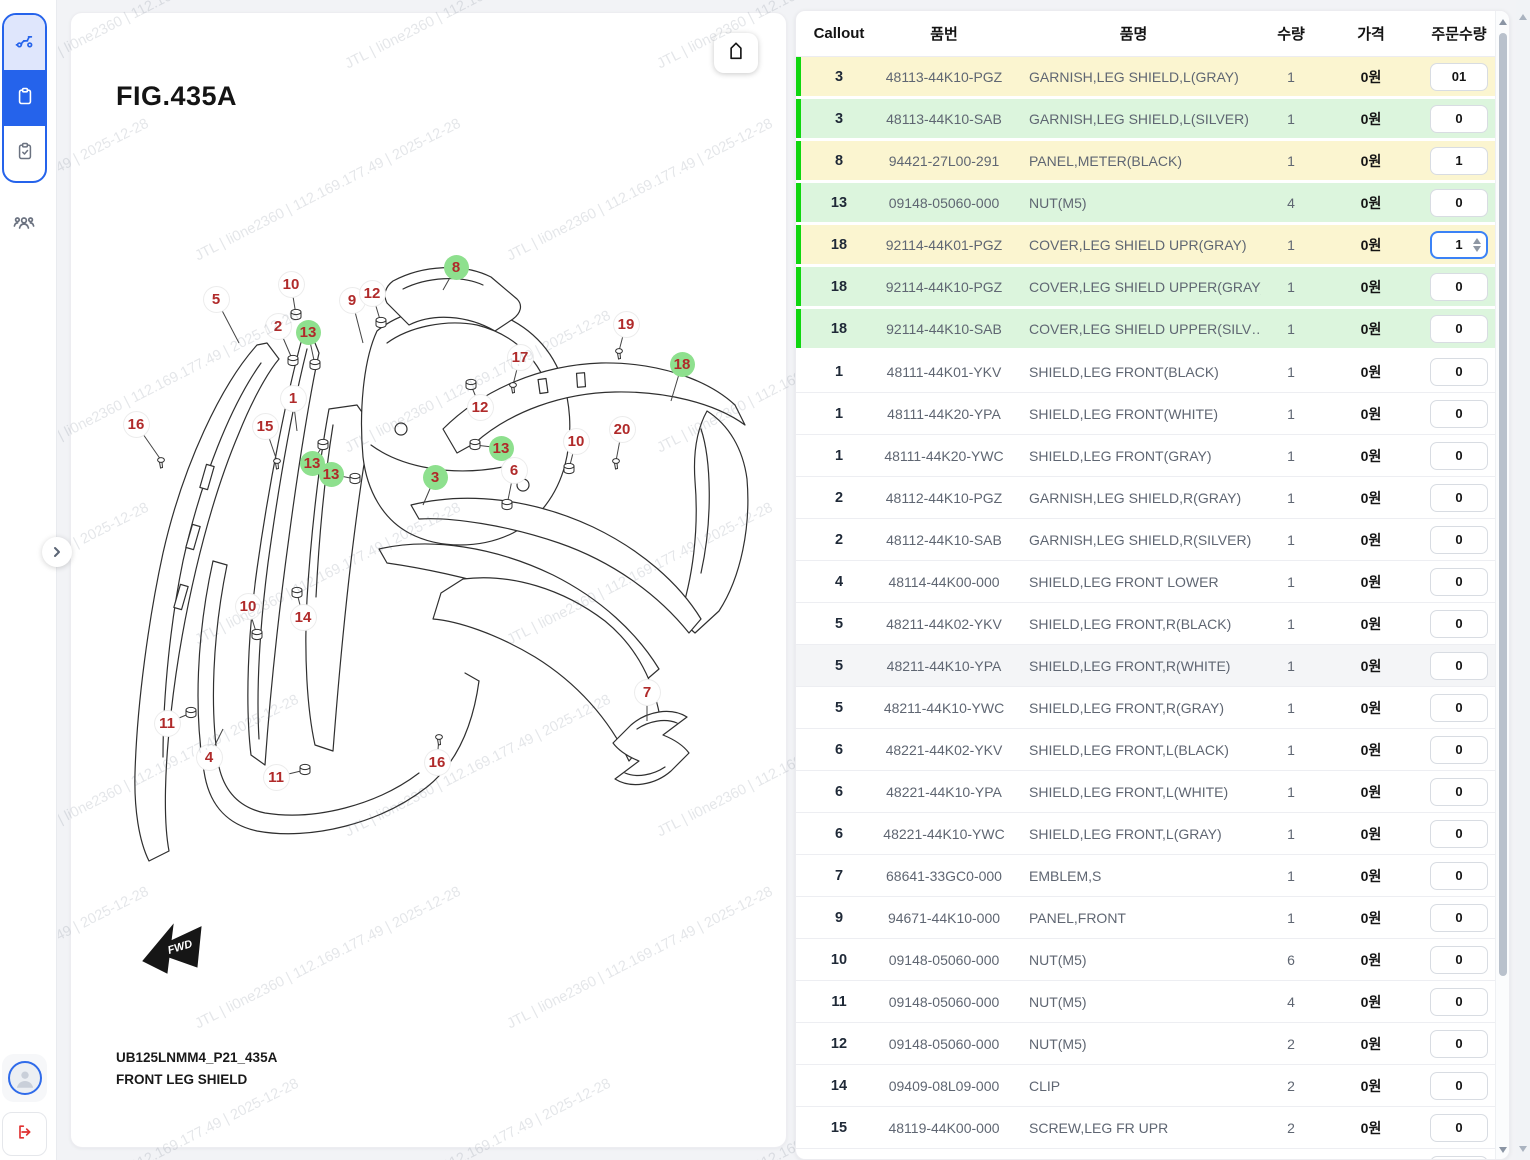 The width and height of the screenshot is (1530, 1160). I want to click on sidebar-item-parts-catalog, so click(24, 43).